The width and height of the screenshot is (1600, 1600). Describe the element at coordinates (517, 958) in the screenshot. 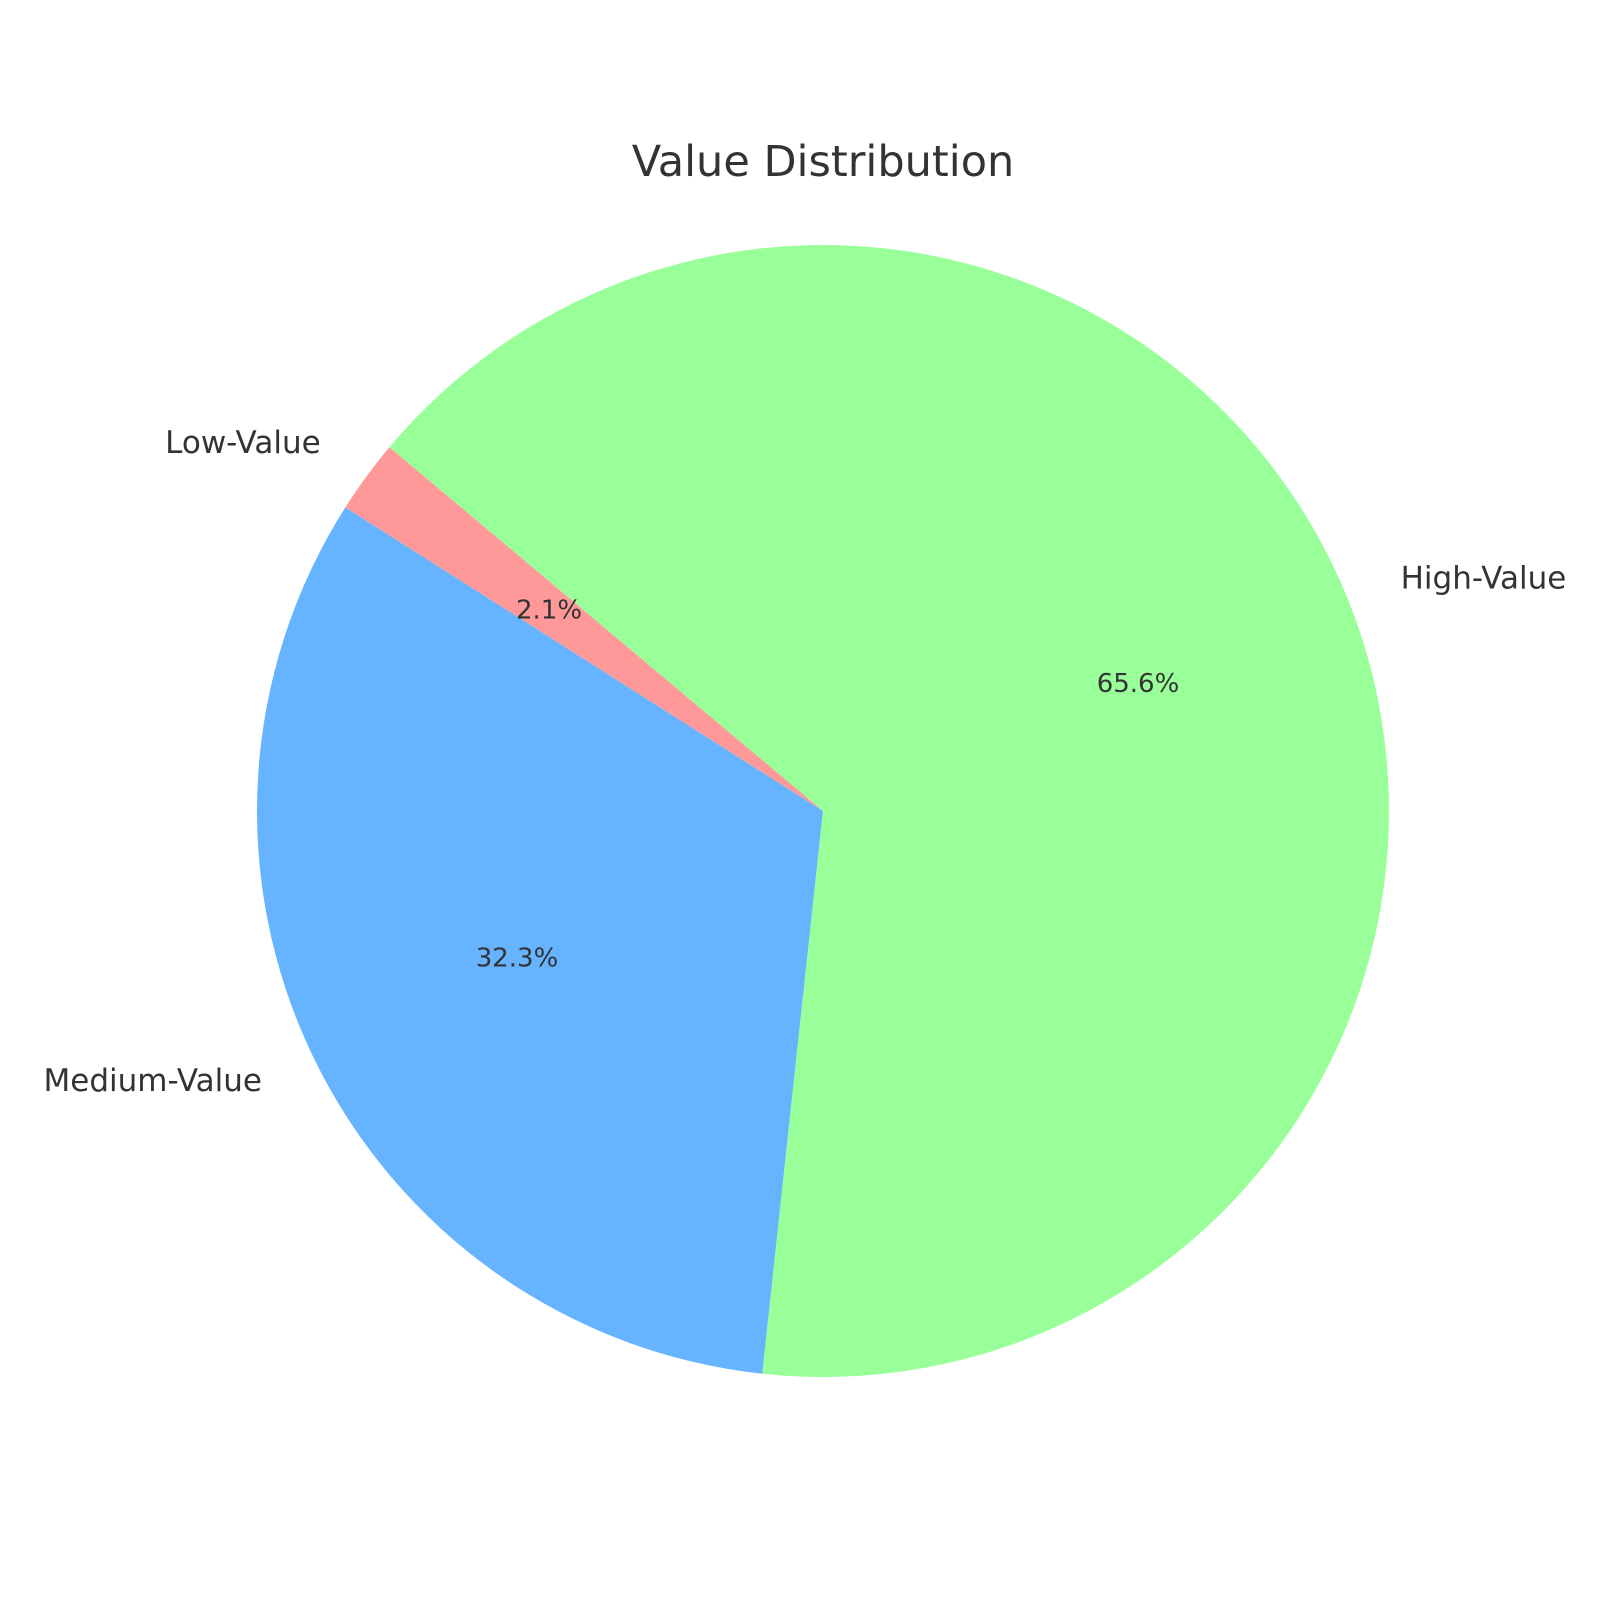

I see `slice-percent-medium-value: 32.3%` at that location.